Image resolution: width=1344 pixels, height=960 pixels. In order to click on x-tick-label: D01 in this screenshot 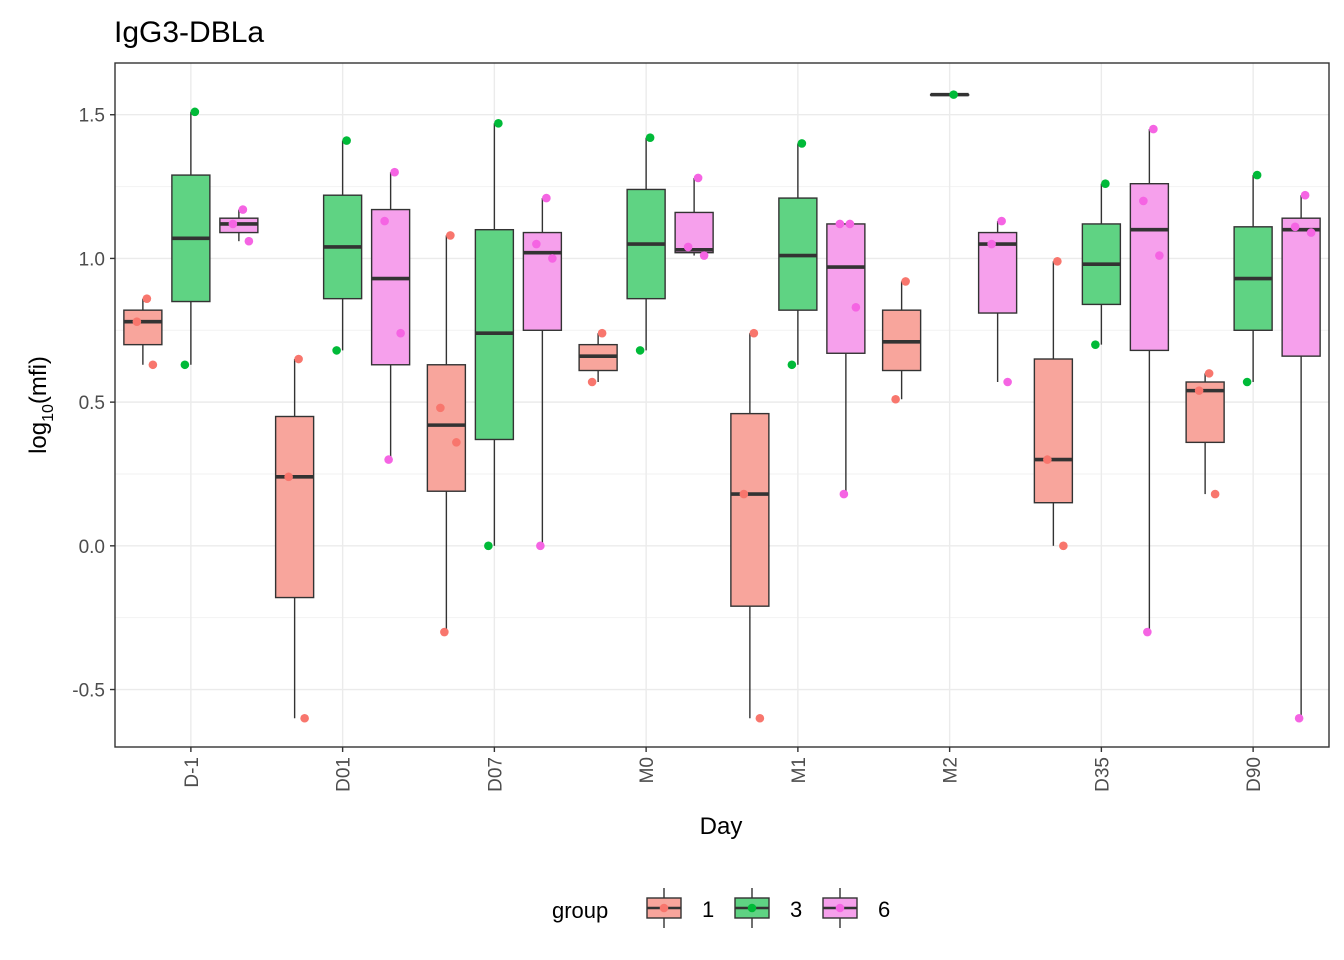, I will do `click(344, 774)`.